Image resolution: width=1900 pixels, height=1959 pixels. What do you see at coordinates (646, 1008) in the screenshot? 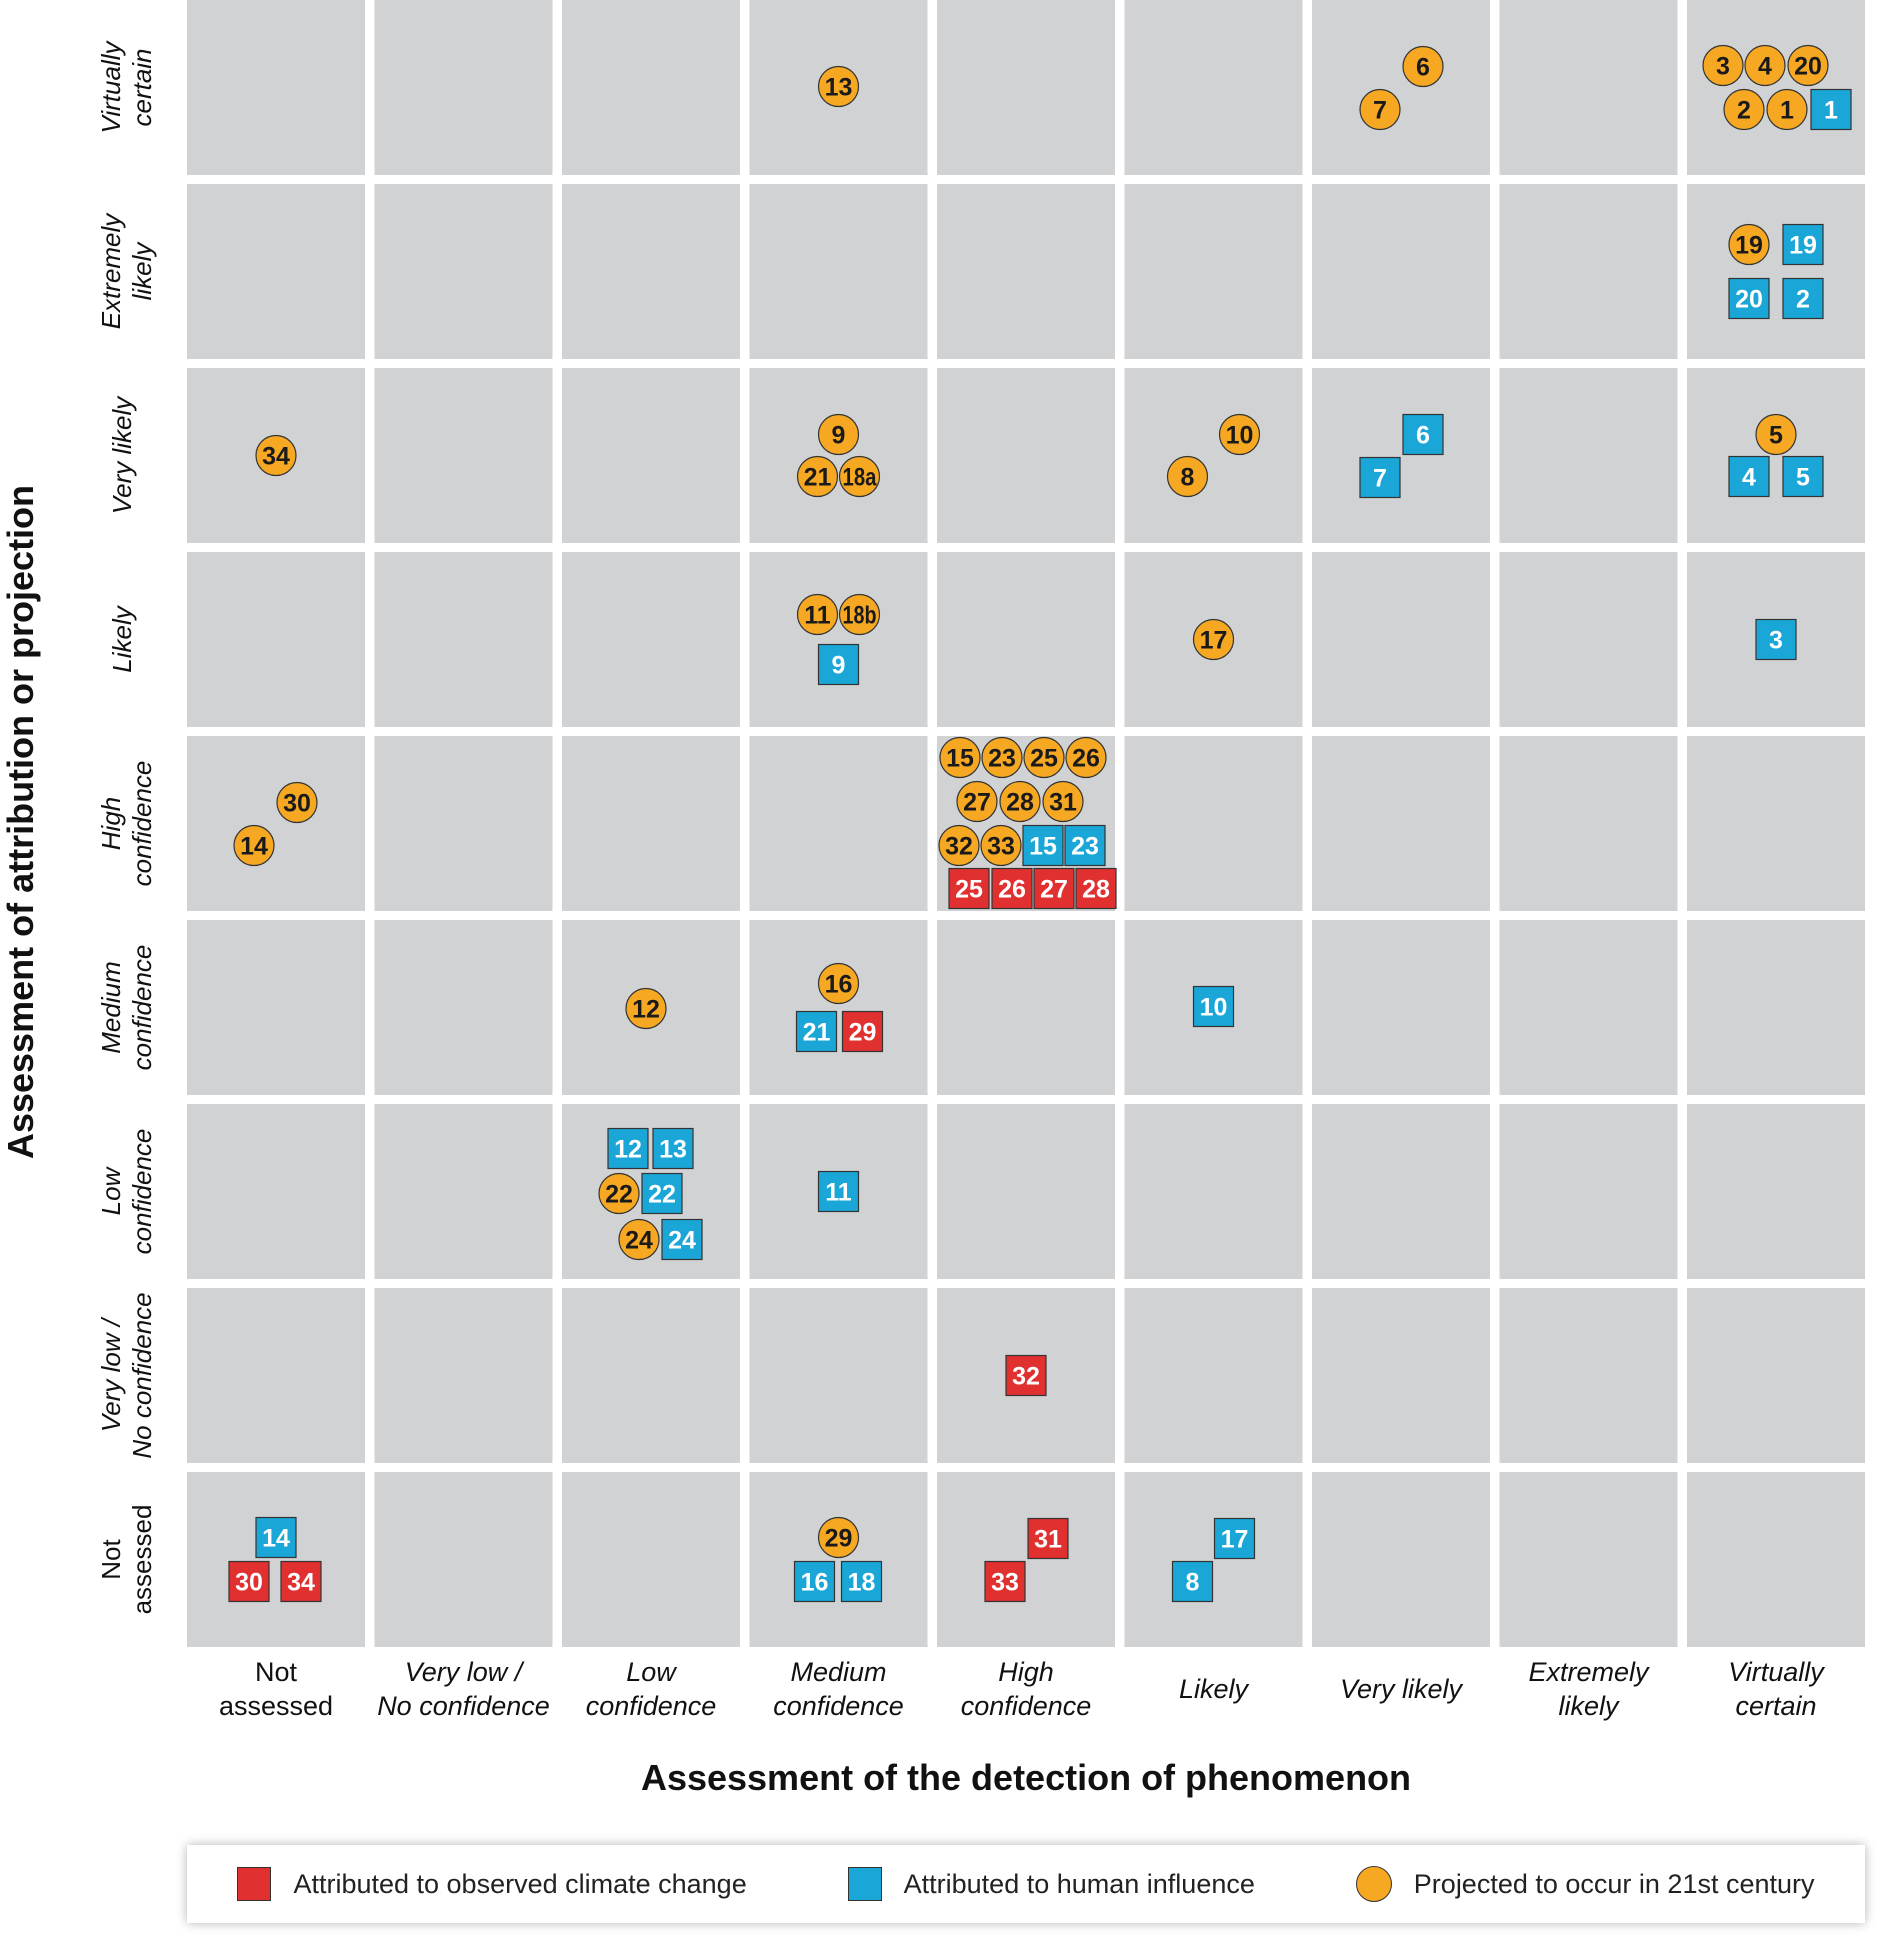
I see `marker-projected-12: 12` at bounding box center [646, 1008].